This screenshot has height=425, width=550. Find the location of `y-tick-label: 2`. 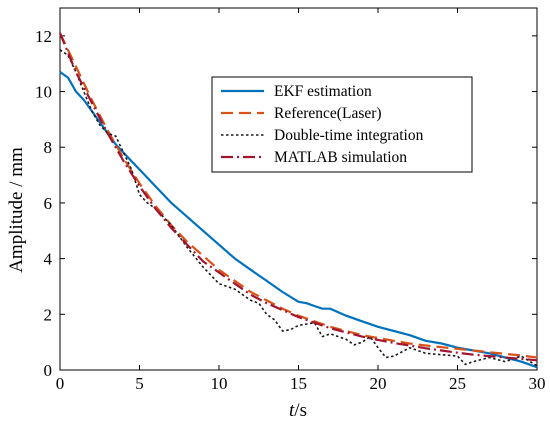

y-tick-label: 2 is located at coordinates (48, 314).